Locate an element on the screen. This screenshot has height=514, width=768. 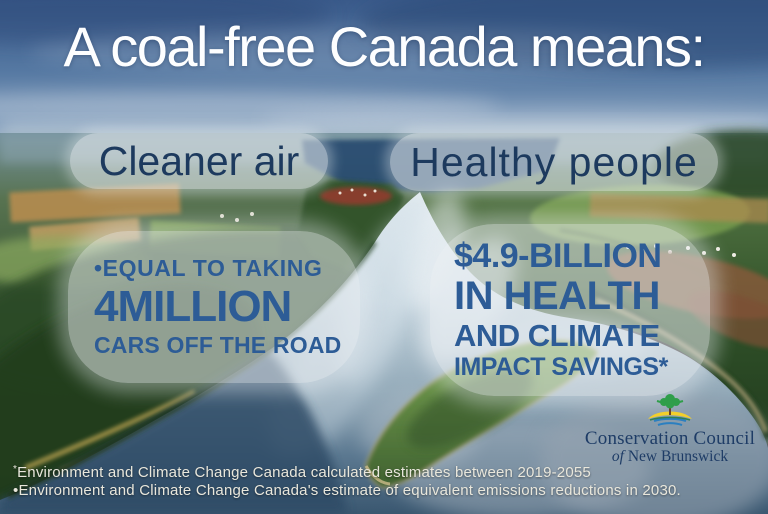
savings-stat-line3: AND CLIMATE is located at coordinates (557, 335).